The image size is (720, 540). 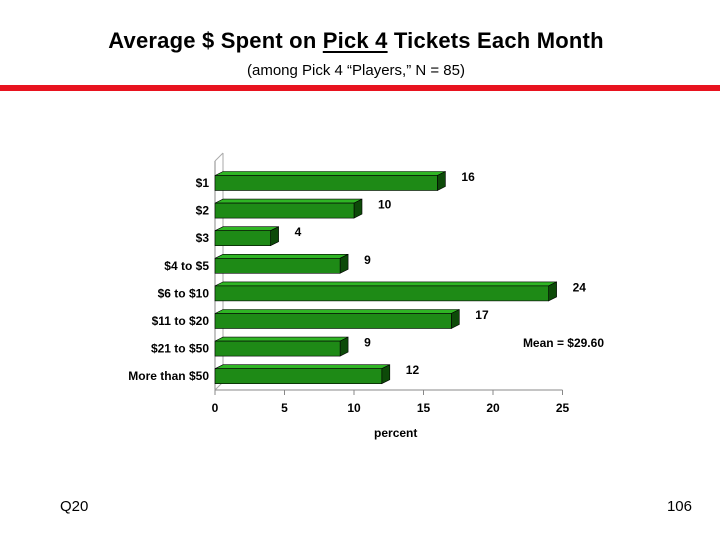 I want to click on x-axis-label: percent, so click(x=395, y=433).